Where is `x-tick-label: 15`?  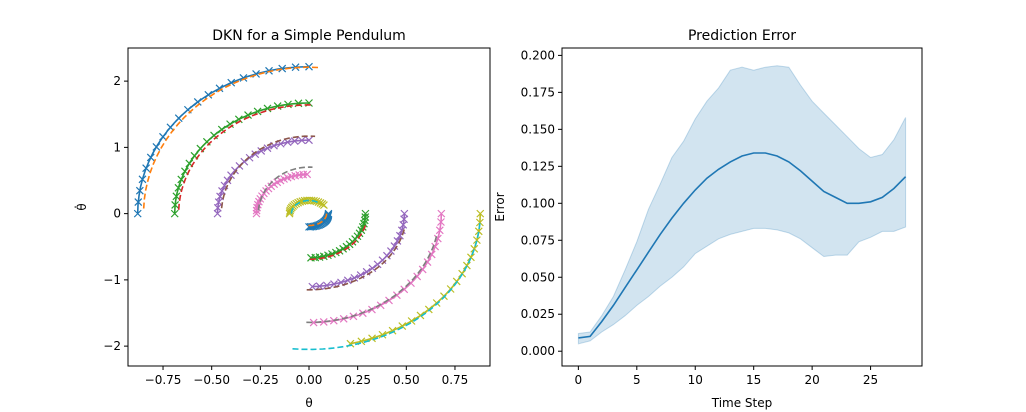
x-tick-label: 15 is located at coordinates (753, 380).